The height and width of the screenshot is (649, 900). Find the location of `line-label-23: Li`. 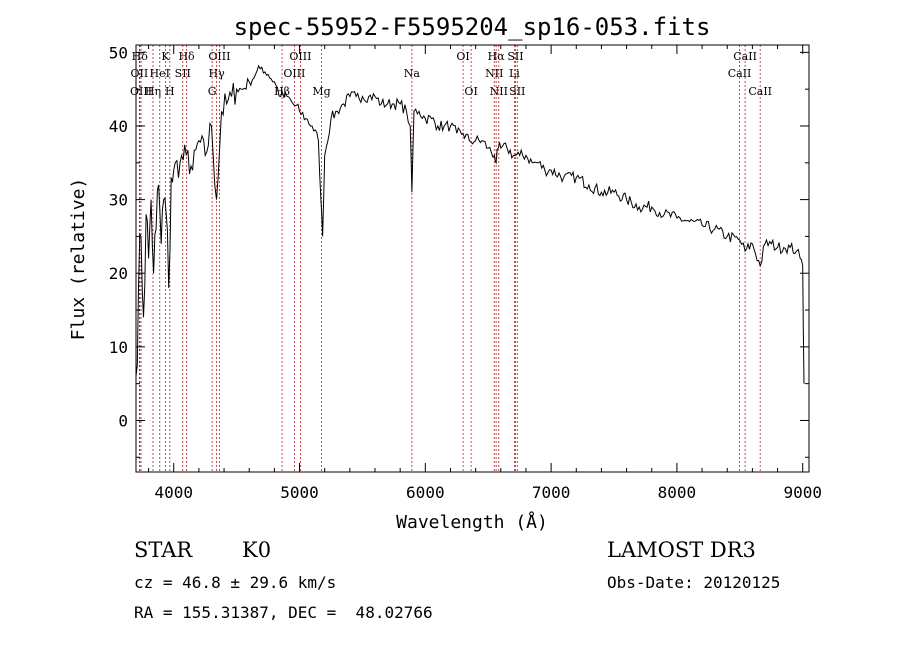

line-label-23: Li is located at coordinates (514, 73).